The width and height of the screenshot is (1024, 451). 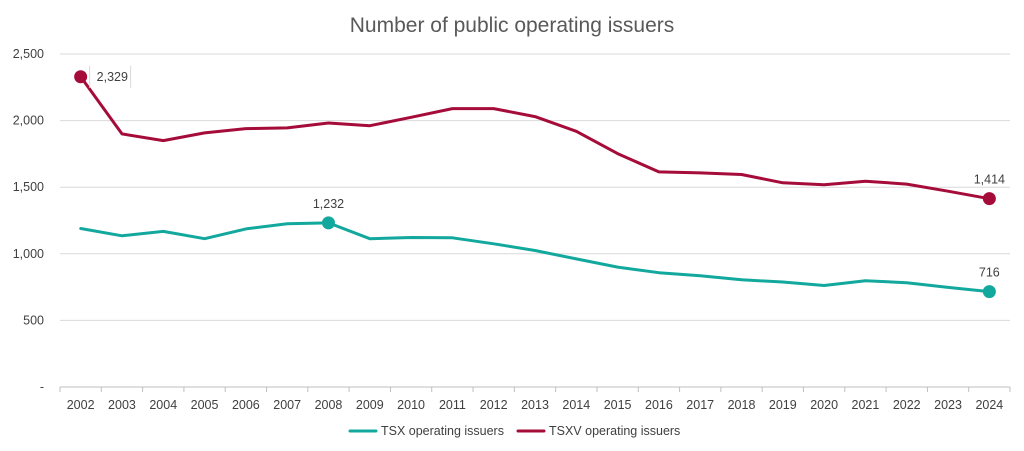 What do you see at coordinates (411, 405) in the screenshot?
I see `x-tick-label: 2010` at bounding box center [411, 405].